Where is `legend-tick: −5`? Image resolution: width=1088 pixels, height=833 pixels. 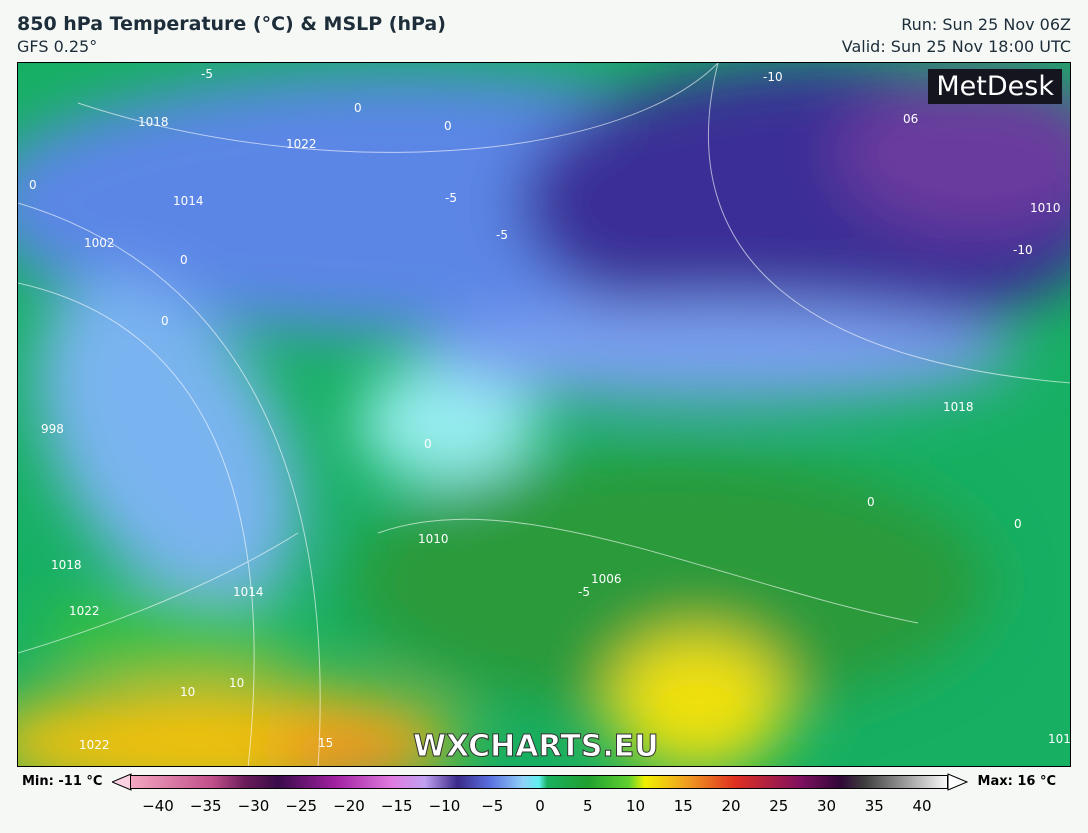
legend-tick: −5 is located at coordinates (492, 806).